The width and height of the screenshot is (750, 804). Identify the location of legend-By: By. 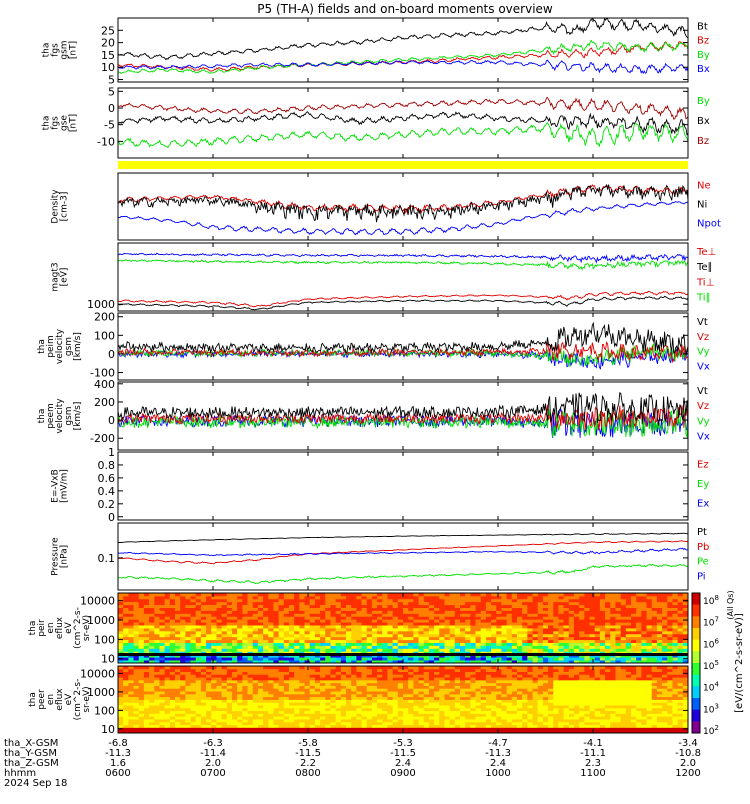
(703, 101).